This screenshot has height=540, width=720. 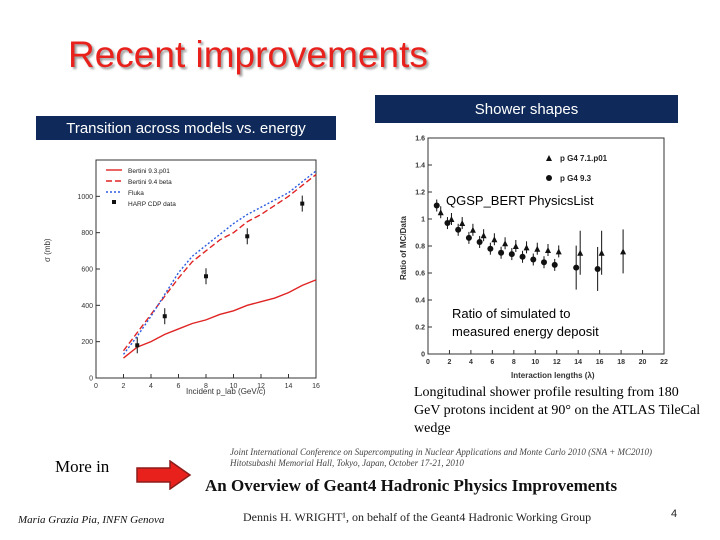 What do you see at coordinates (546, 246) in the screenshot?
I see `plot-frame` at bounding box center [546, 246].